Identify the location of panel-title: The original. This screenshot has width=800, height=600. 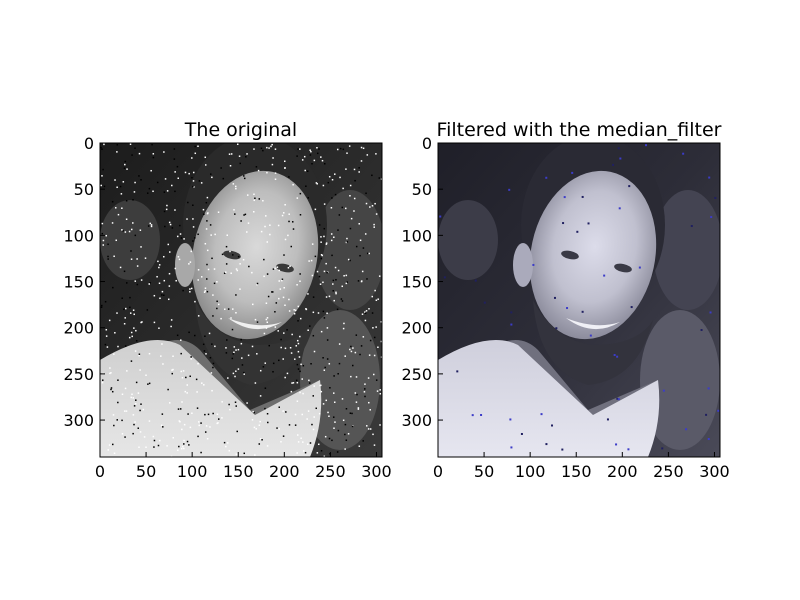
(240, 130).